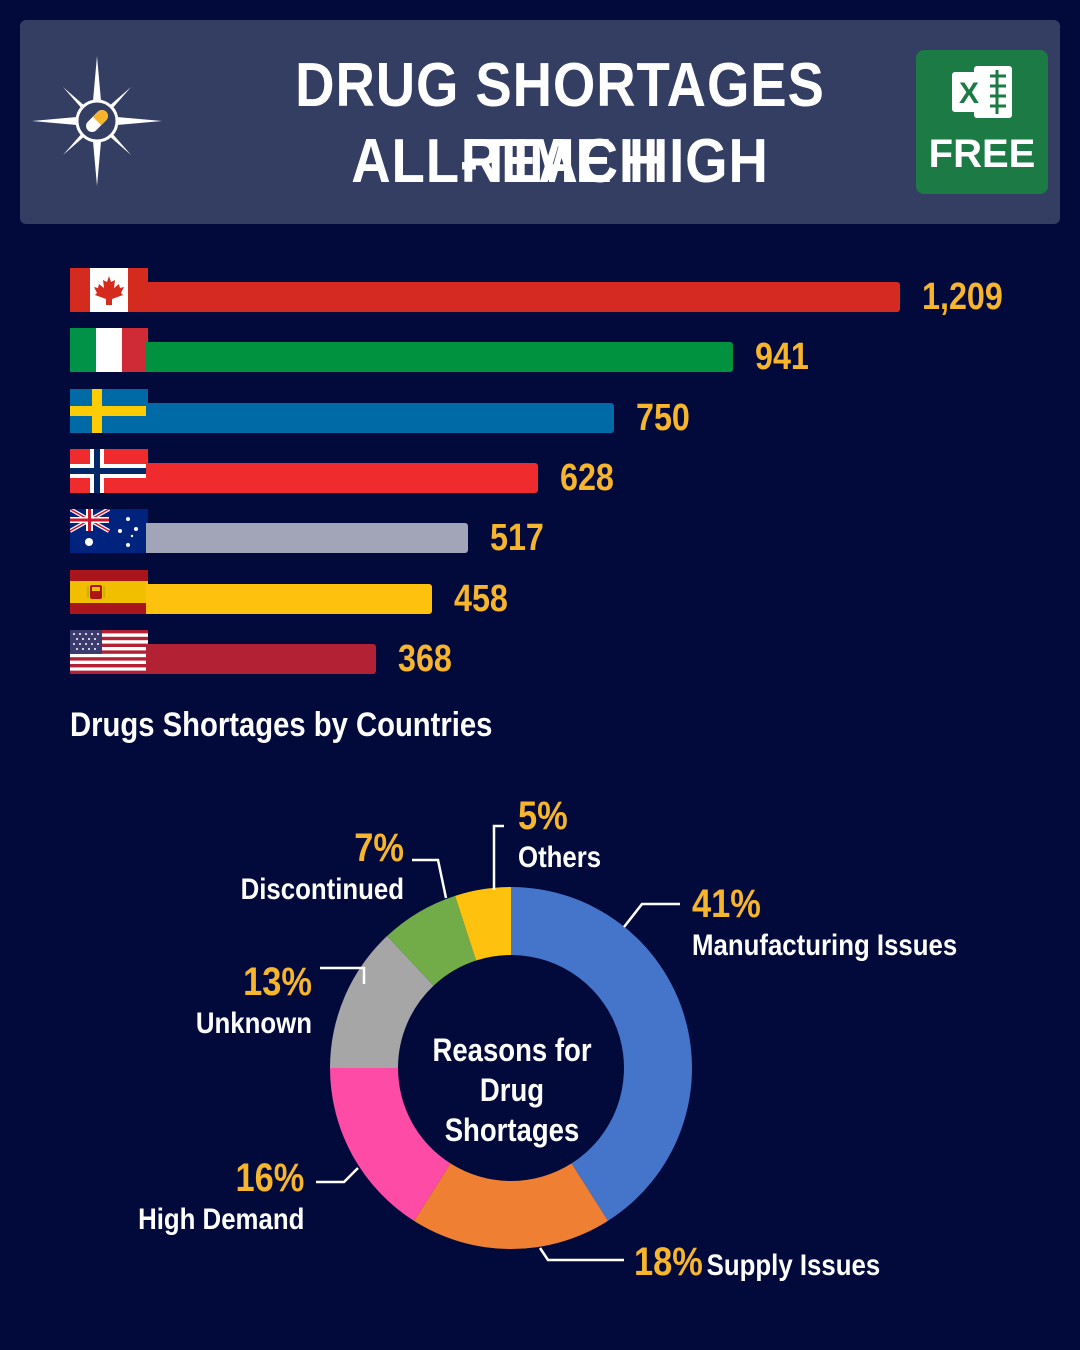 The height and width of the screenshot is (1350, 1080). Describe the element at coordinates (560, 161) in the screenshot. I see `page-title-line2: ALL-TIME HIGH` at that location.